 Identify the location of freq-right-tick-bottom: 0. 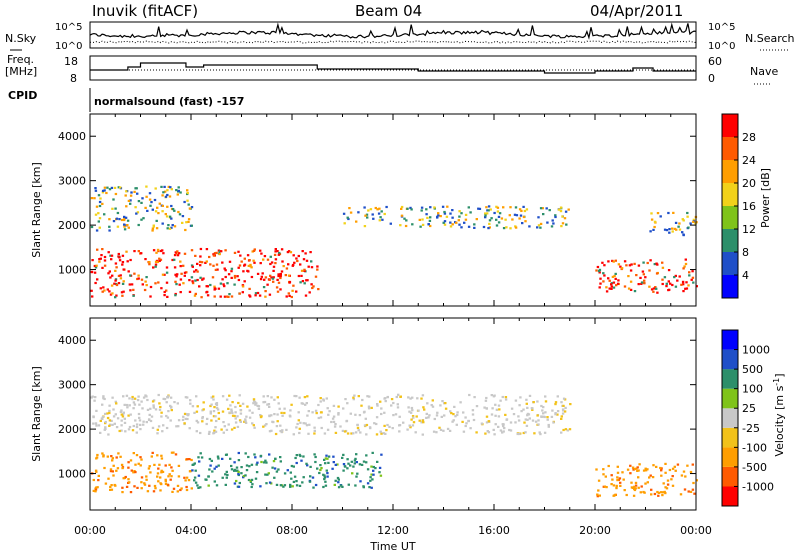
(711, 78).